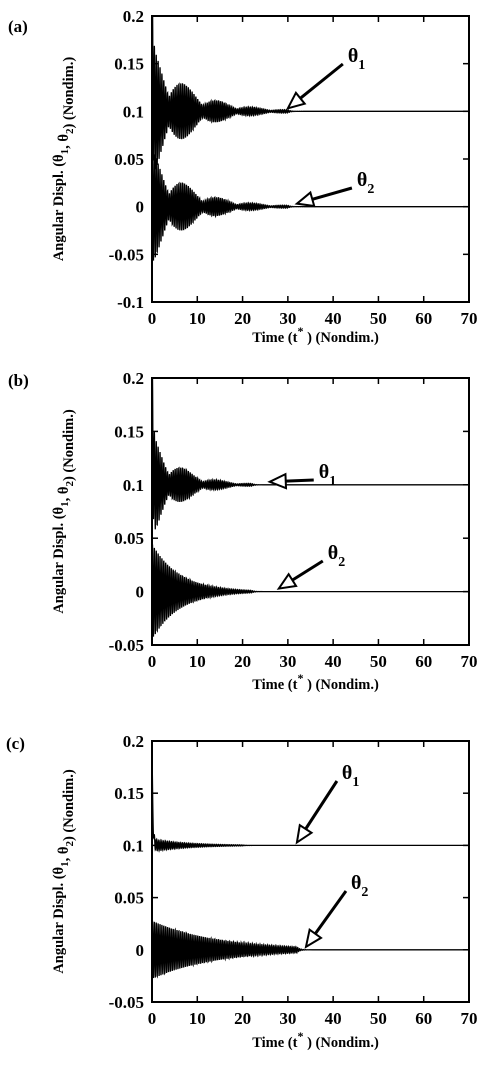 This screenshot has width=486, height=1080. What do you see at coordinates (130, 302) in the screenshot?
I see `y-tick-label: -0.1` at bounding box center [130, 302].